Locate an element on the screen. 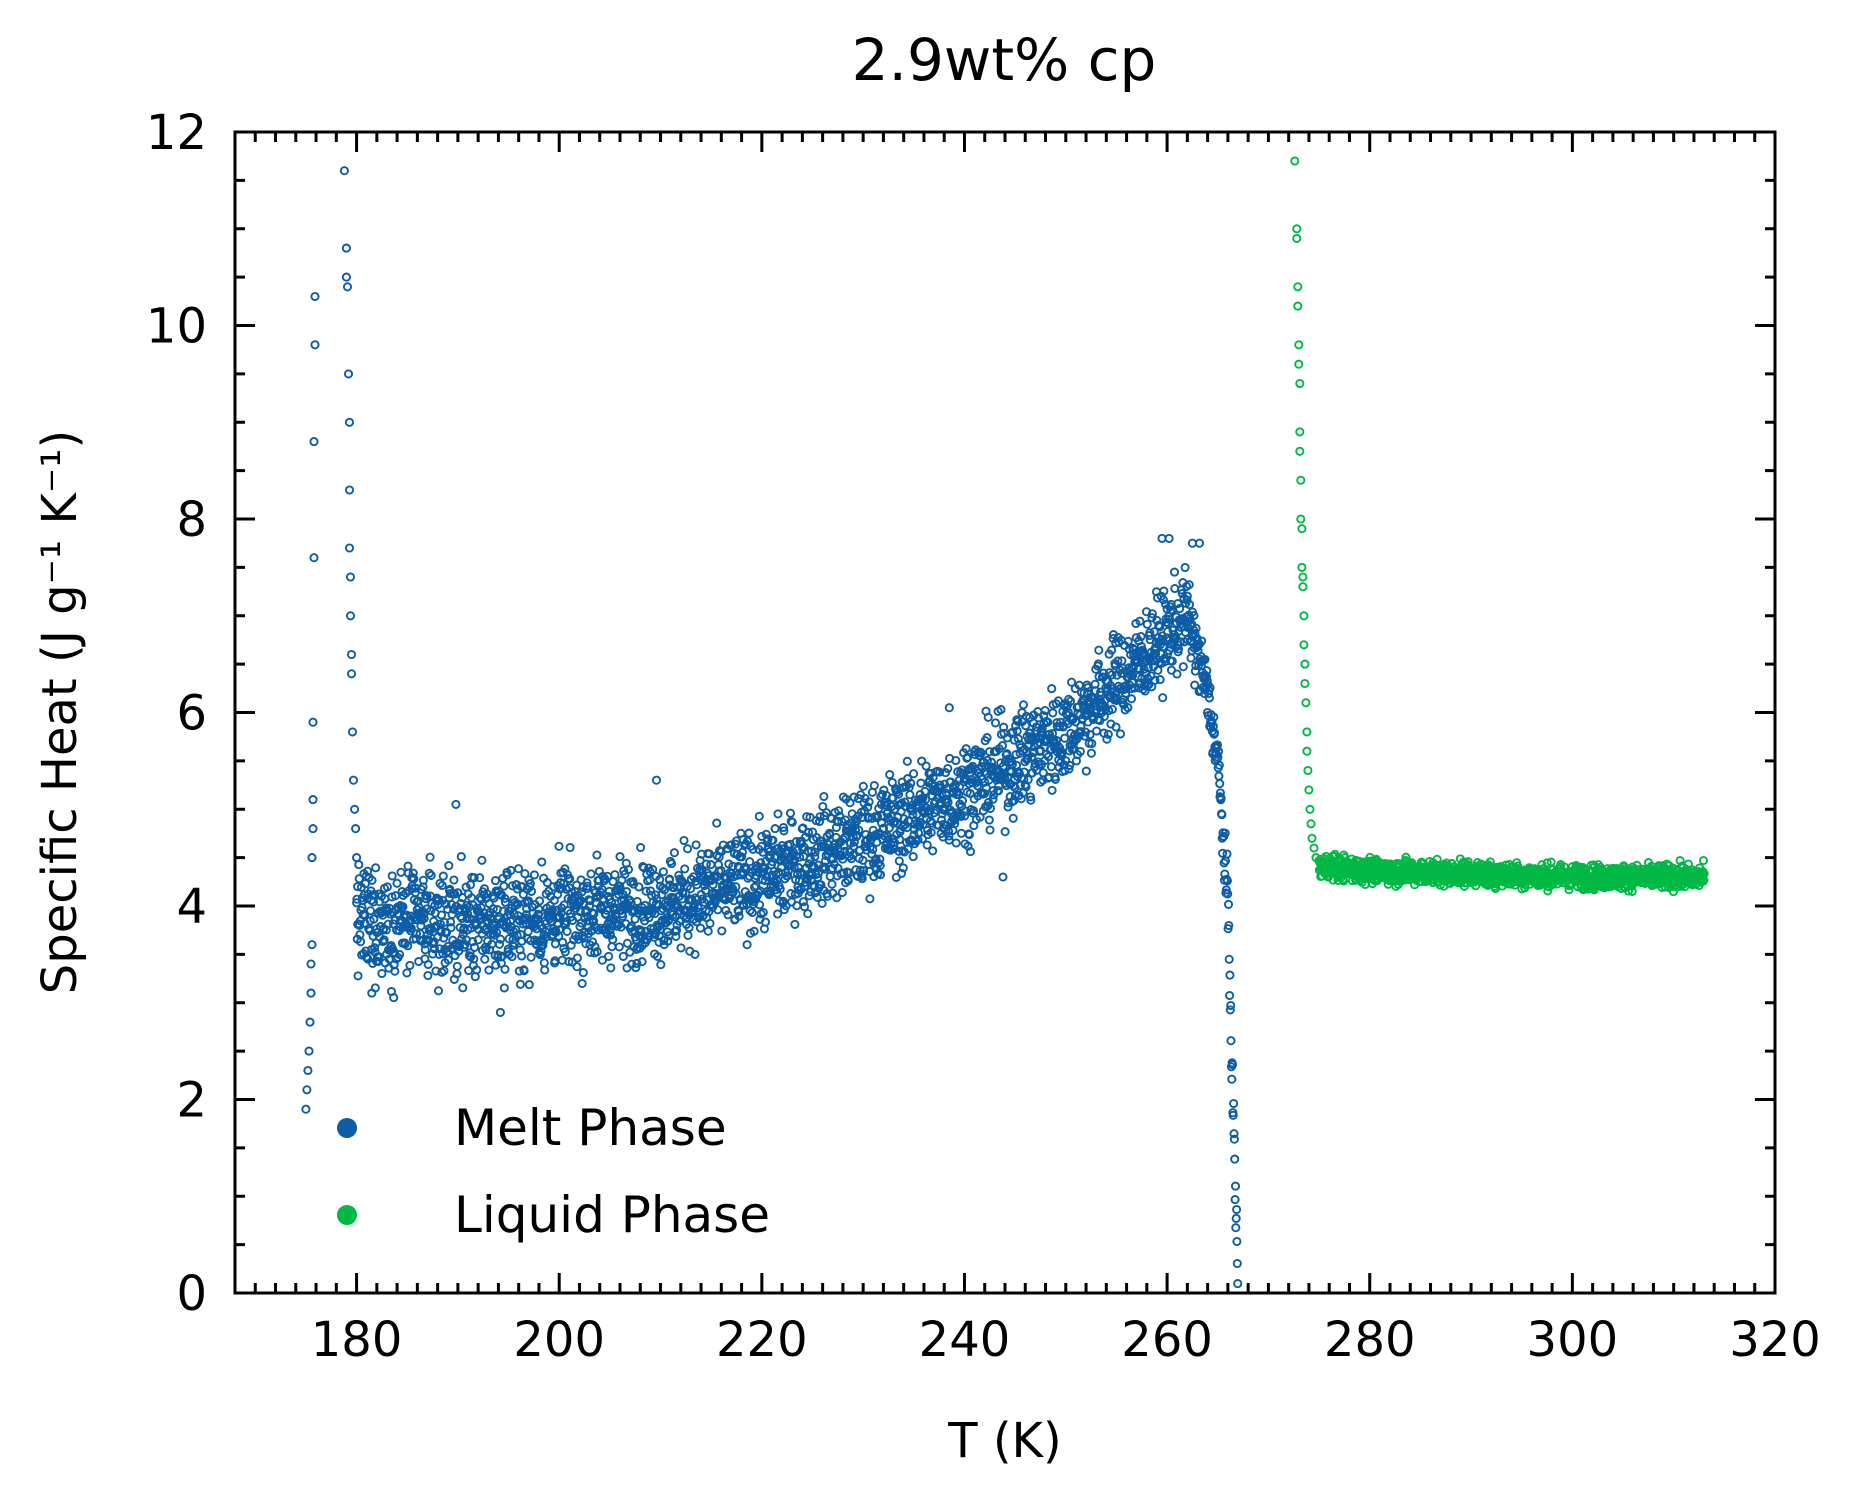 This screenshot has height=1494, width=1851. y-tick-label: 6 is located at coordinates (191, 714).